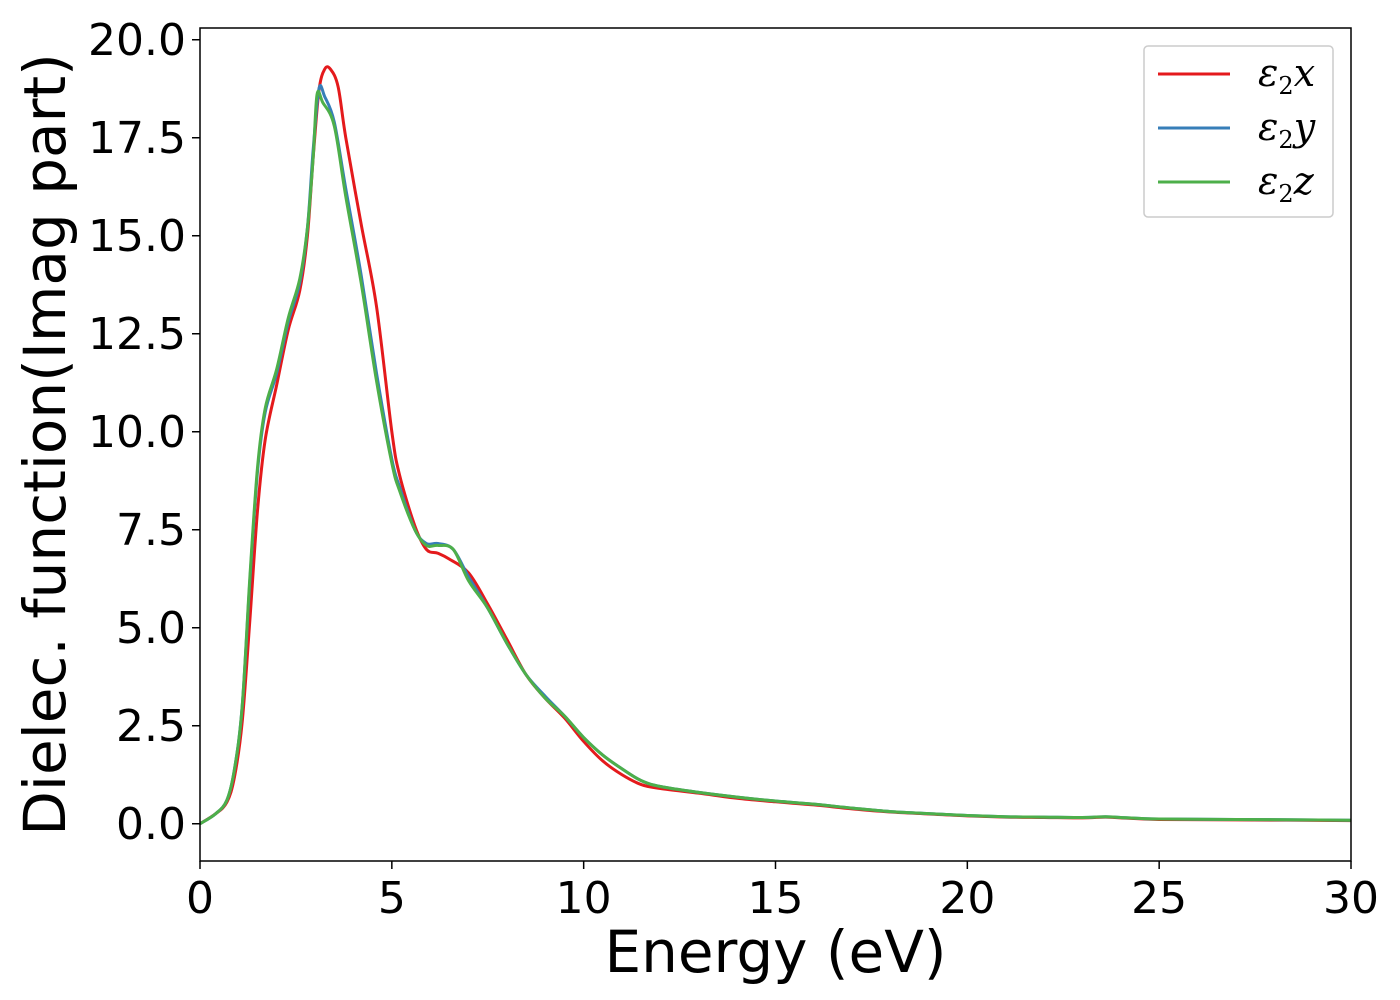  I want to click on y-tick-label: 7.5, so click(151, 530).